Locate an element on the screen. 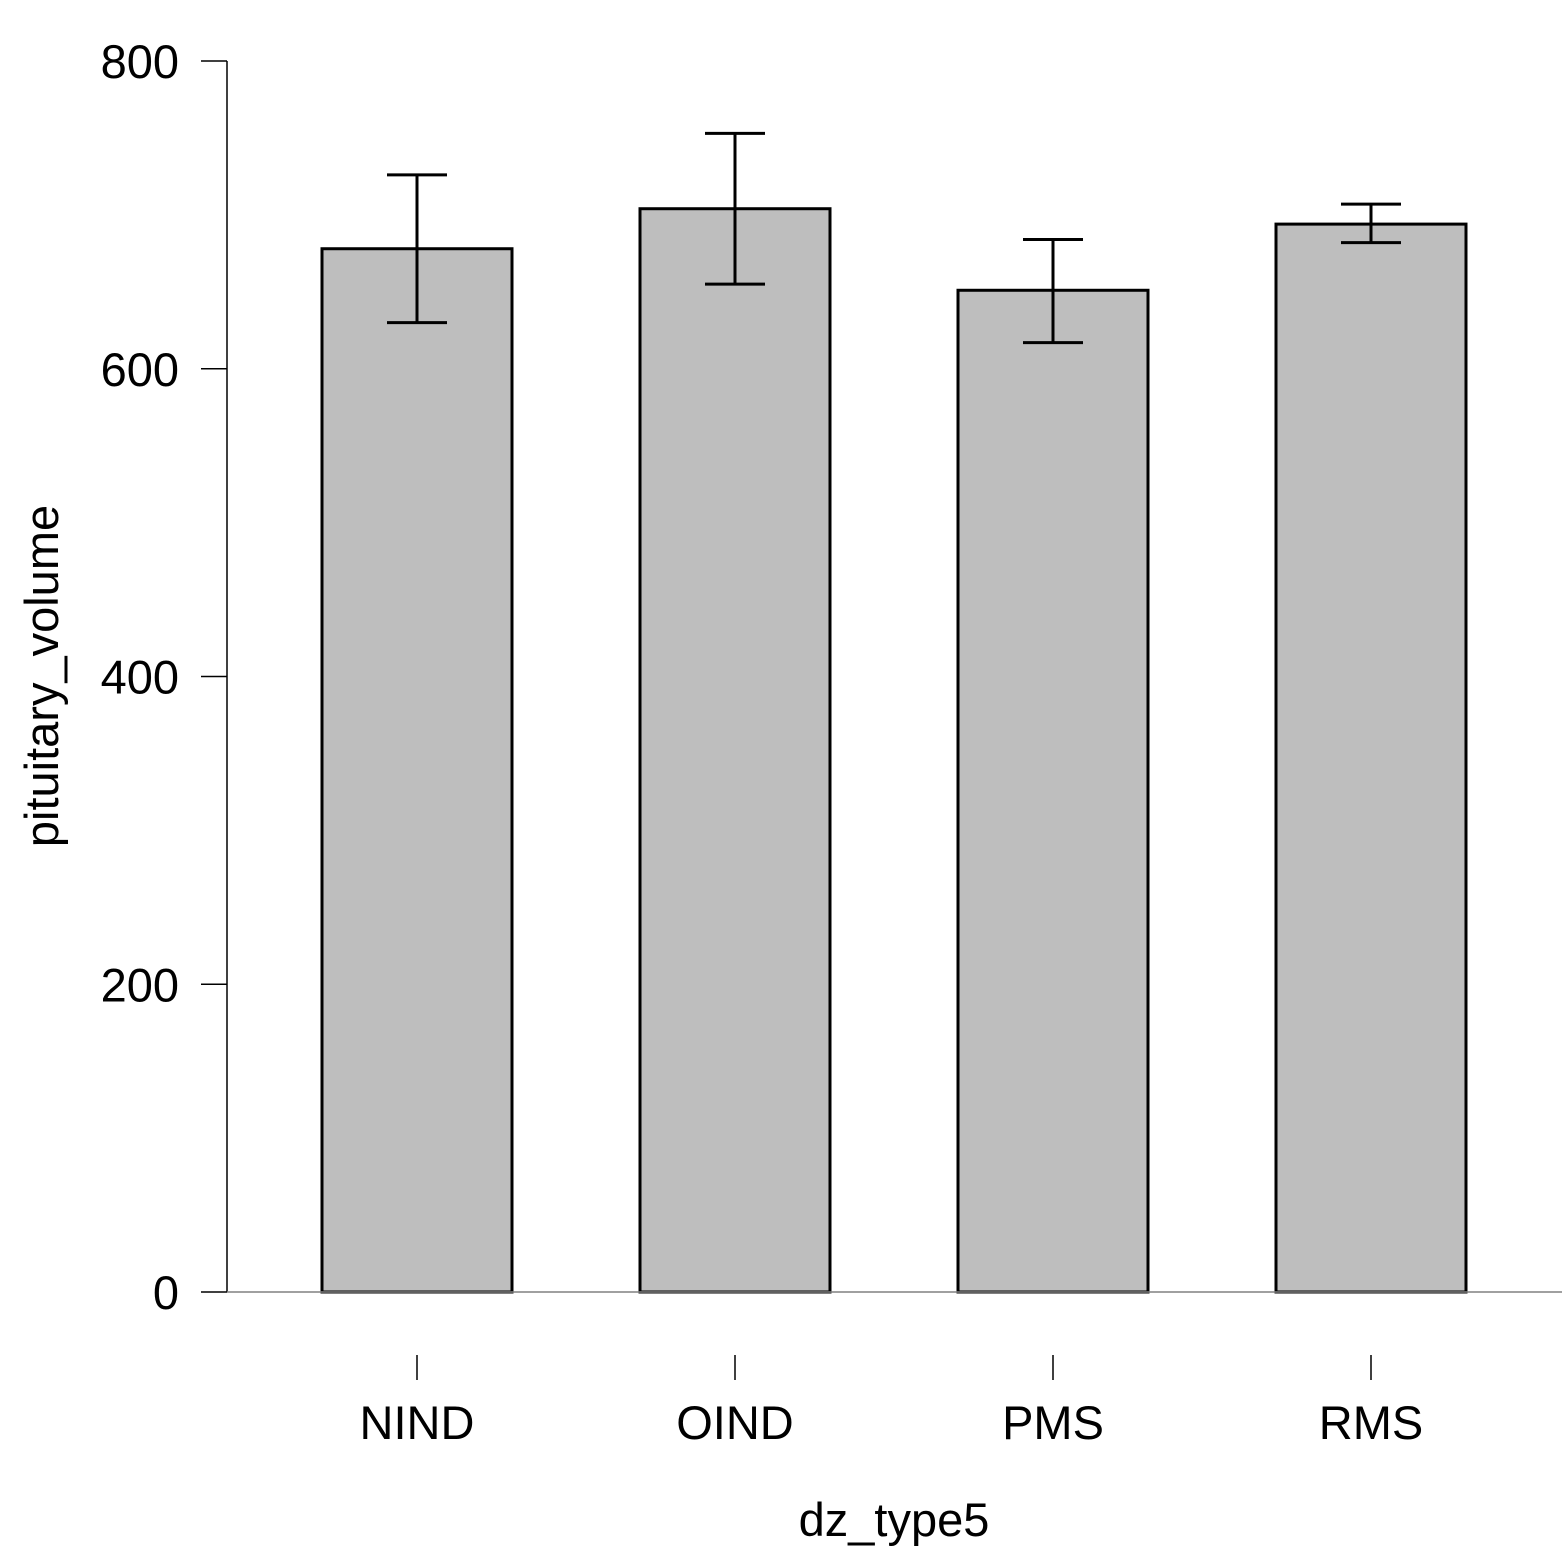  y-tick-label-600: 600 is located at coordinates (140, 369).